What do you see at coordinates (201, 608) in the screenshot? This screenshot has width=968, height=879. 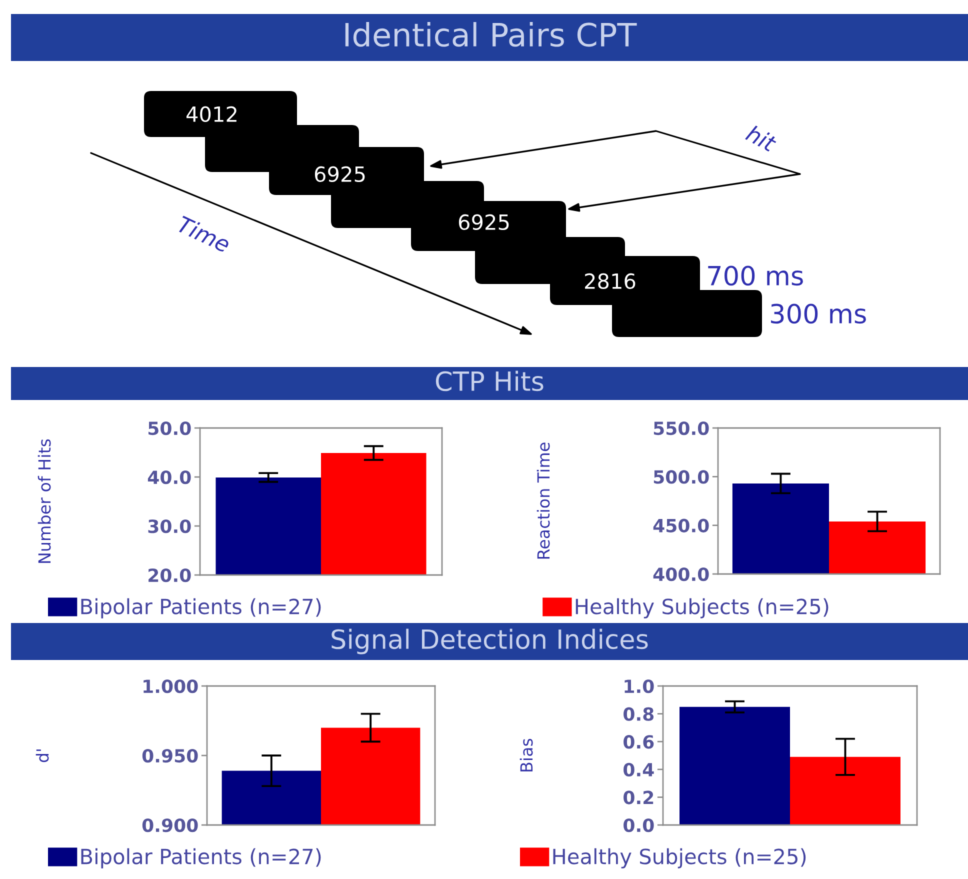 I see `legend-label: Bipolar Patients (n=27)` at bounding box center [201, 608].